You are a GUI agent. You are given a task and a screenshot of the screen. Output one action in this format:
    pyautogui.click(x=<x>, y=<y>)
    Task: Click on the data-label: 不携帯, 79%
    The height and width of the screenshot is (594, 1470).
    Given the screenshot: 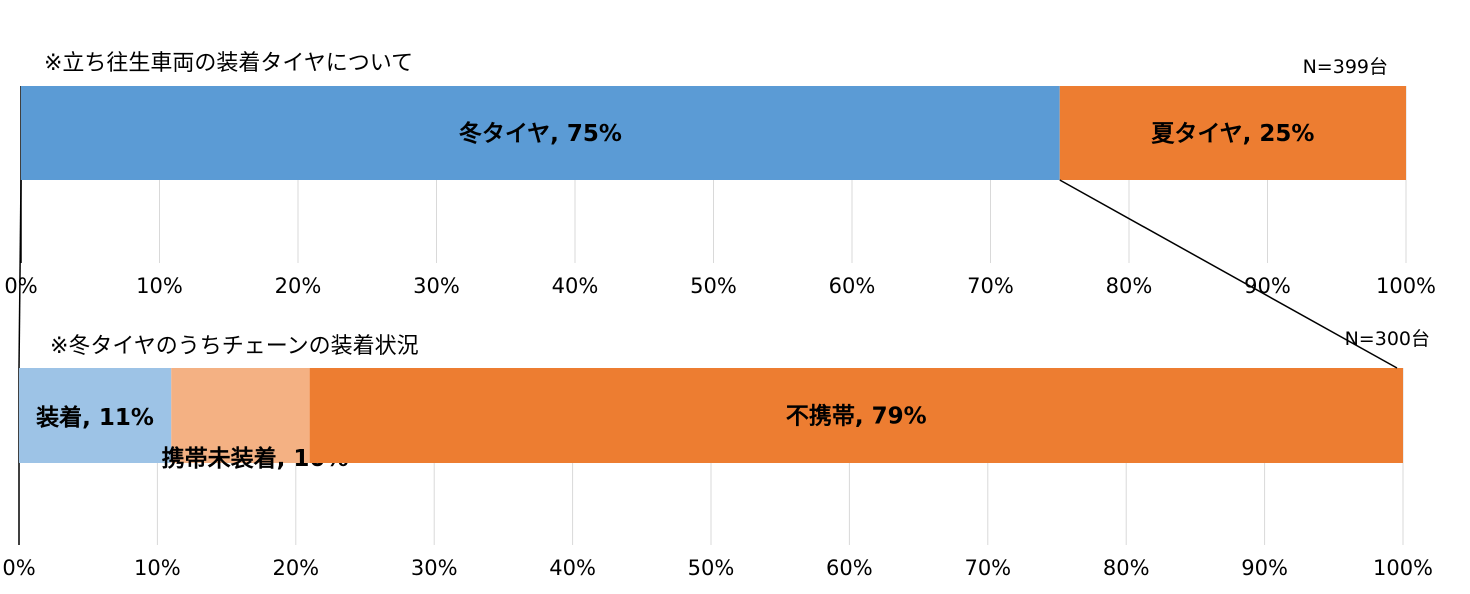 What is the action you would take?
    pyautogui.click(x=856, y=416)
    